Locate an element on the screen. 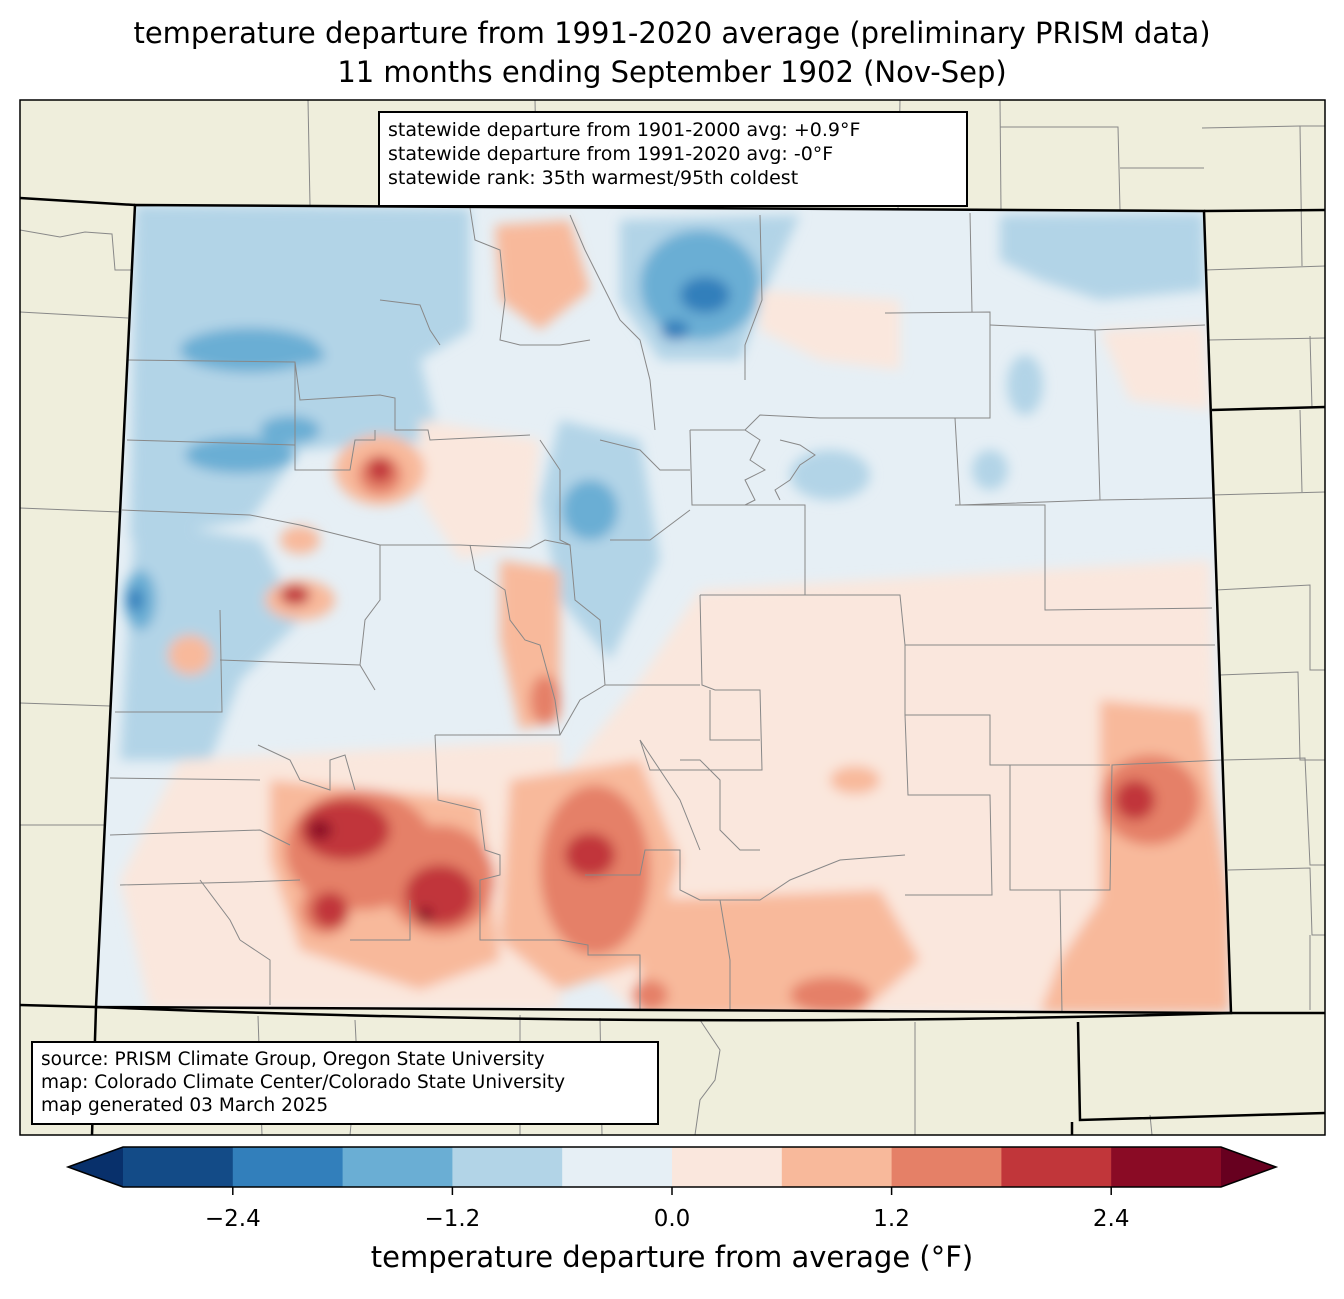 This screenshot has width=1344, height=1299. colorbar-label: temperature departure from average (°F) is located at coordinates (672, 1257).